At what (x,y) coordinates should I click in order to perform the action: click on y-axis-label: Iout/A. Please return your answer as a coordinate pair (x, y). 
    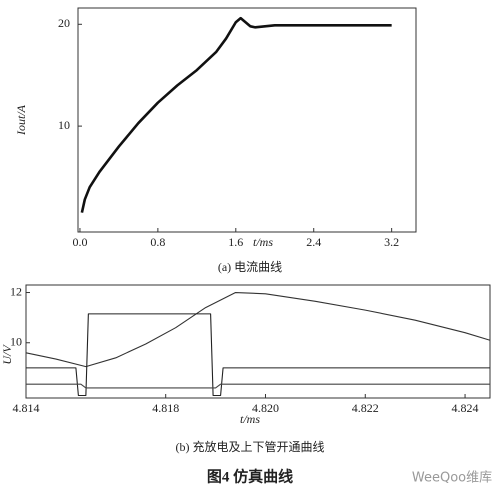
    Looking at the image, I should click on (21, 120).